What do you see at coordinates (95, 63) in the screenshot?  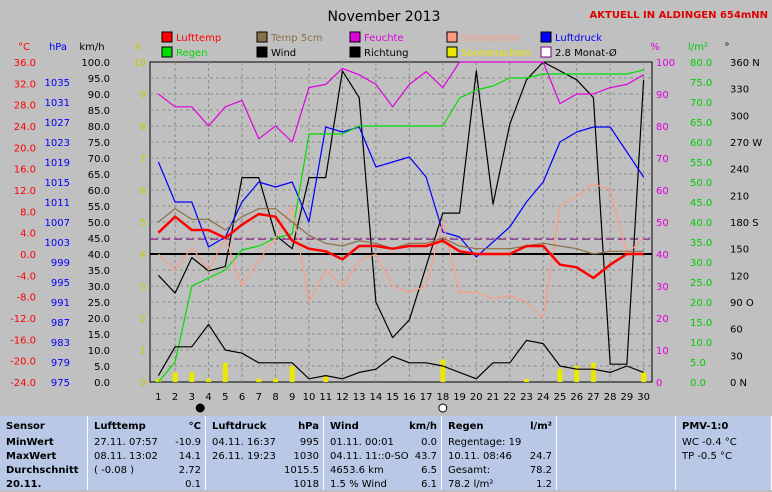 I see `wind-tick-label: 100.0` at bounding box center [95, 63].